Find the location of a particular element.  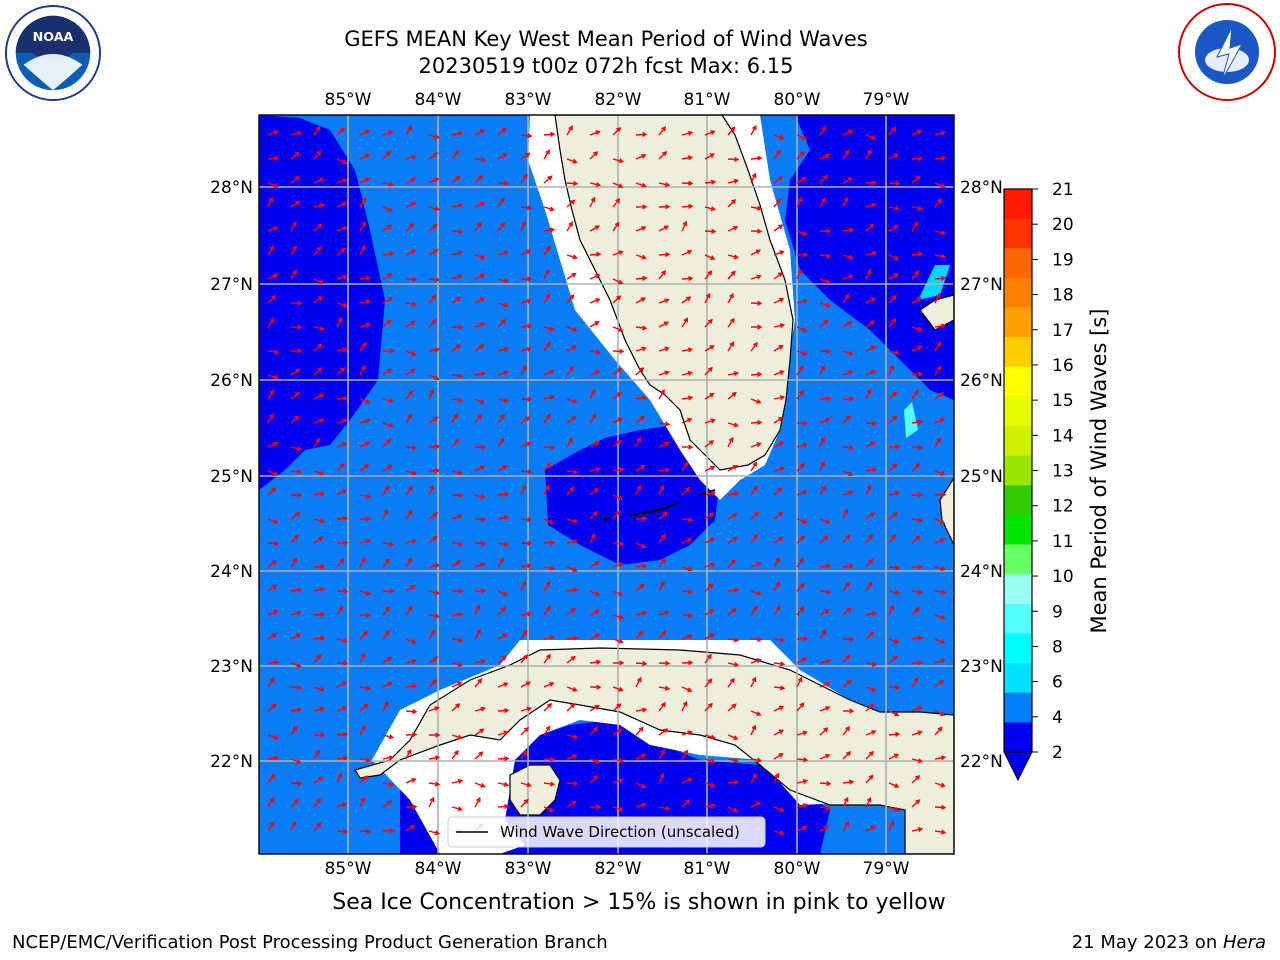

lon-tick: 81°W is located at coordinates (707, 100).